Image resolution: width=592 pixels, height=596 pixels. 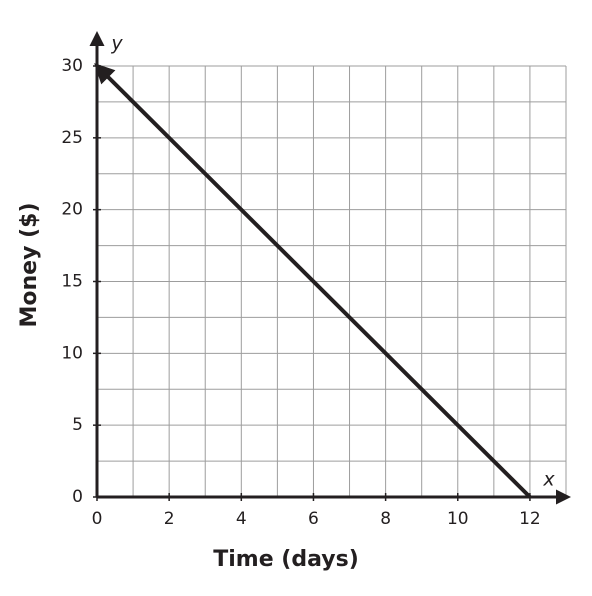 I want to click on x-tick-label: 6, so click(x=313, y=519).